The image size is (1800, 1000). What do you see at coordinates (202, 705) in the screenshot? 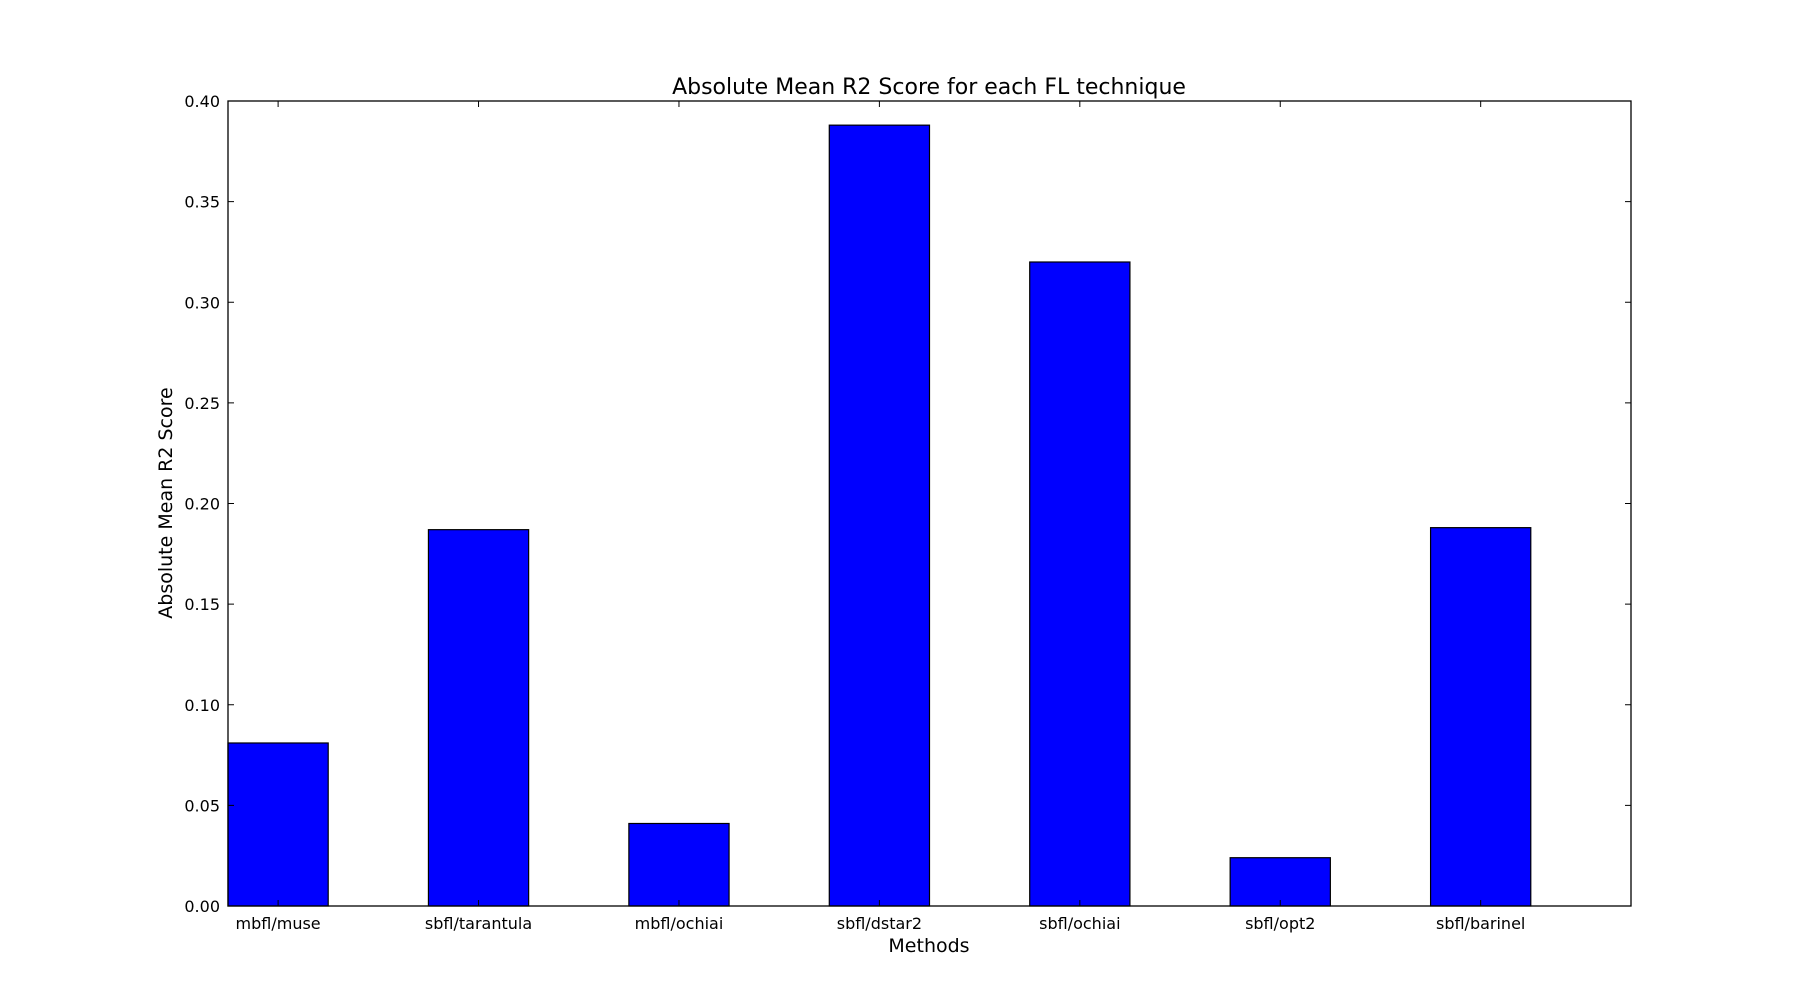
I see `y-tick-label: 0.10` at bounding box center [202, 705].